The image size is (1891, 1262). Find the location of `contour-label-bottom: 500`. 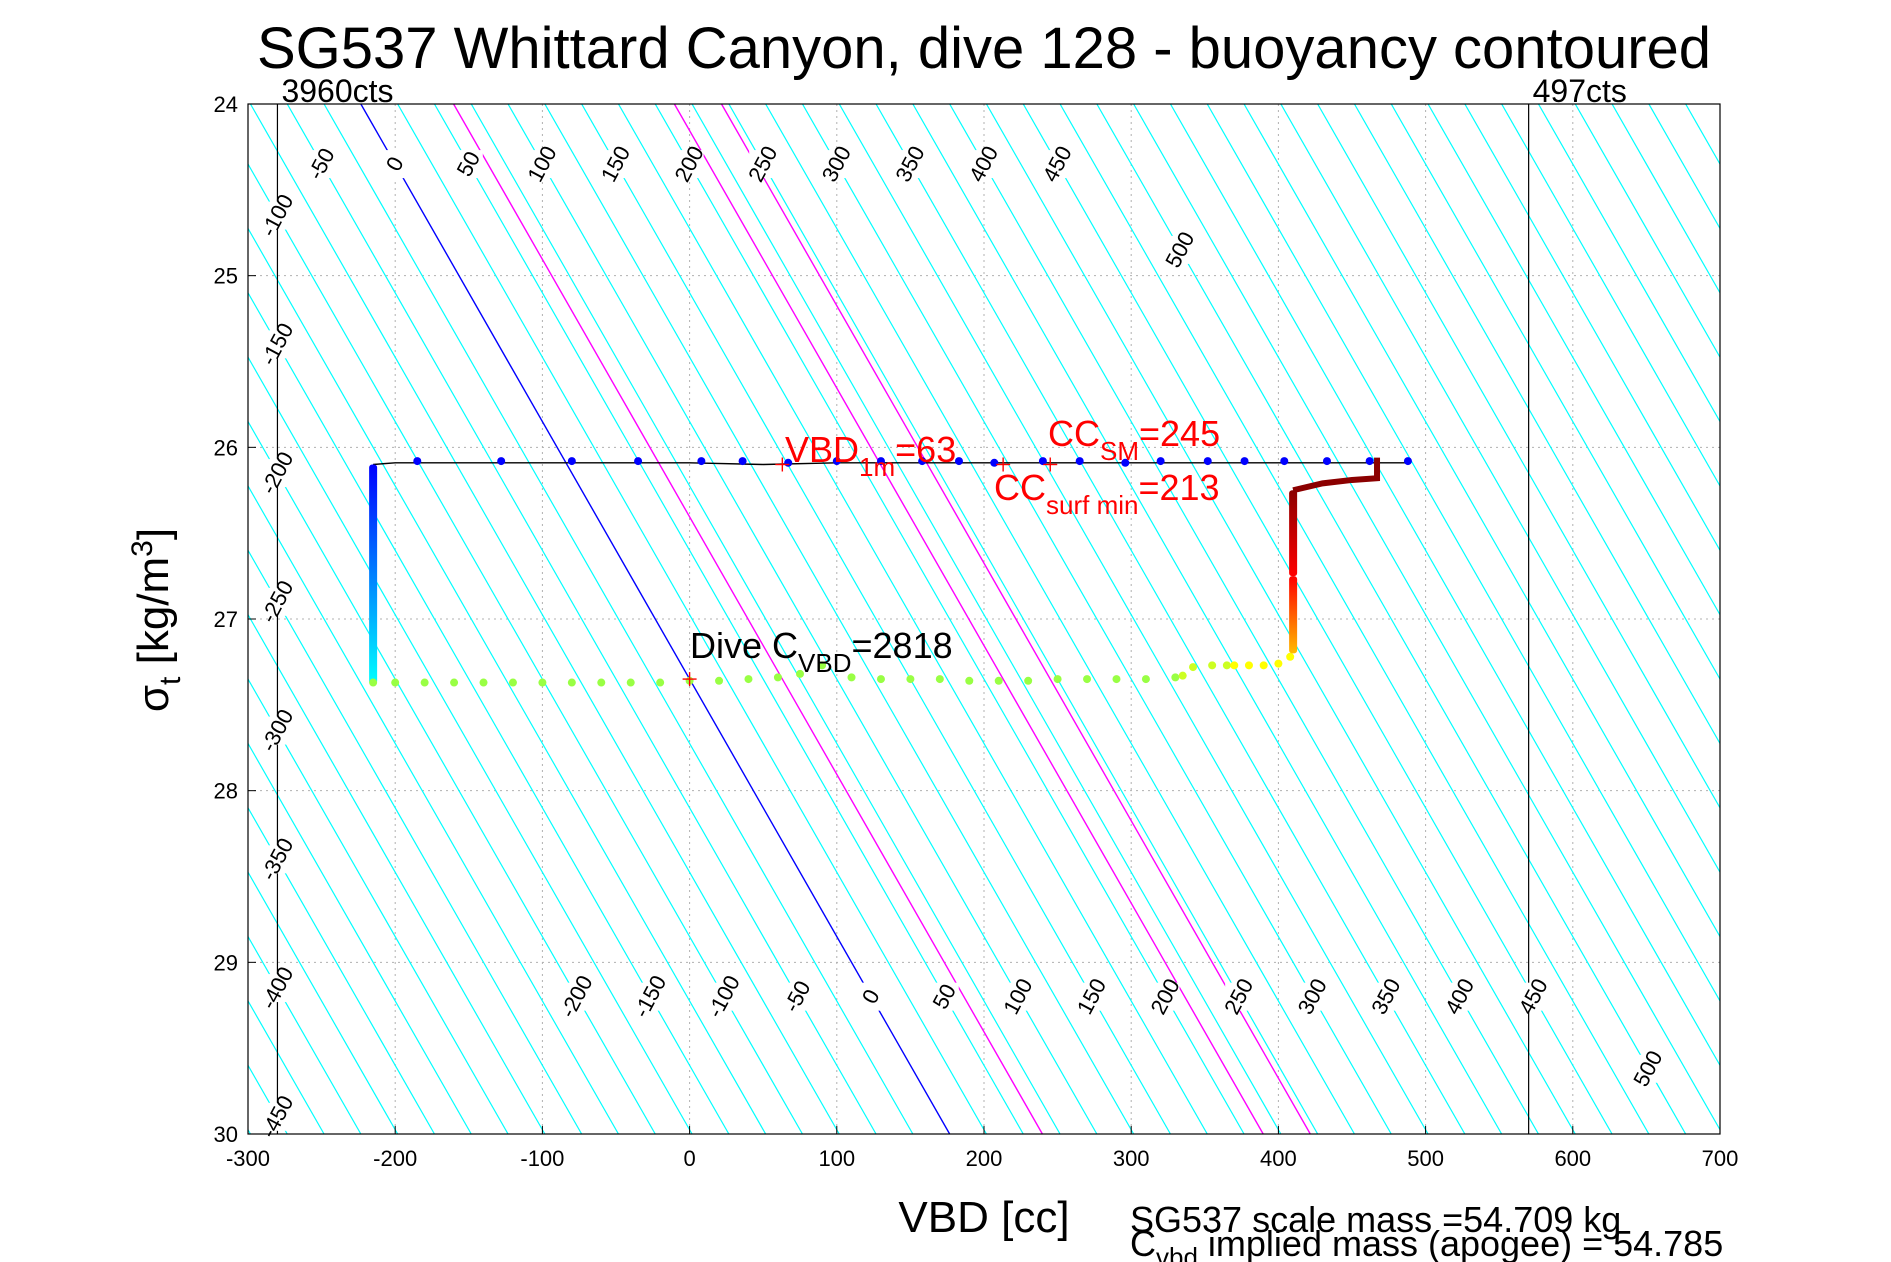

contour-label-bottom: 500 is located at coordinates (1647, 1068).